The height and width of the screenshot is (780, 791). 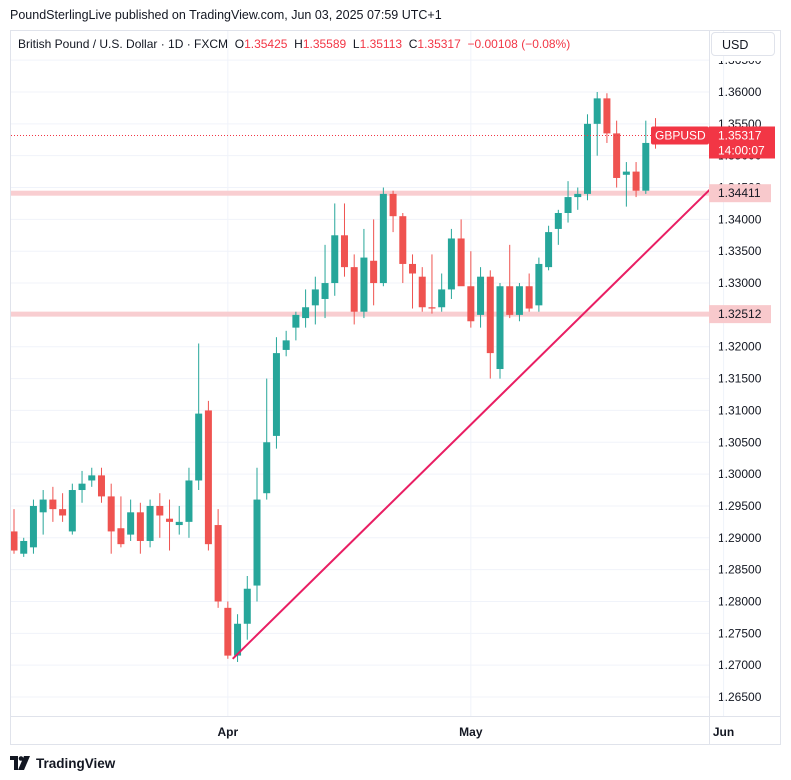 What do you see at coordinates (740, 347) in the screenshot?
I see `y-tick-label: 1.32000` at bounding box center [740, 347].